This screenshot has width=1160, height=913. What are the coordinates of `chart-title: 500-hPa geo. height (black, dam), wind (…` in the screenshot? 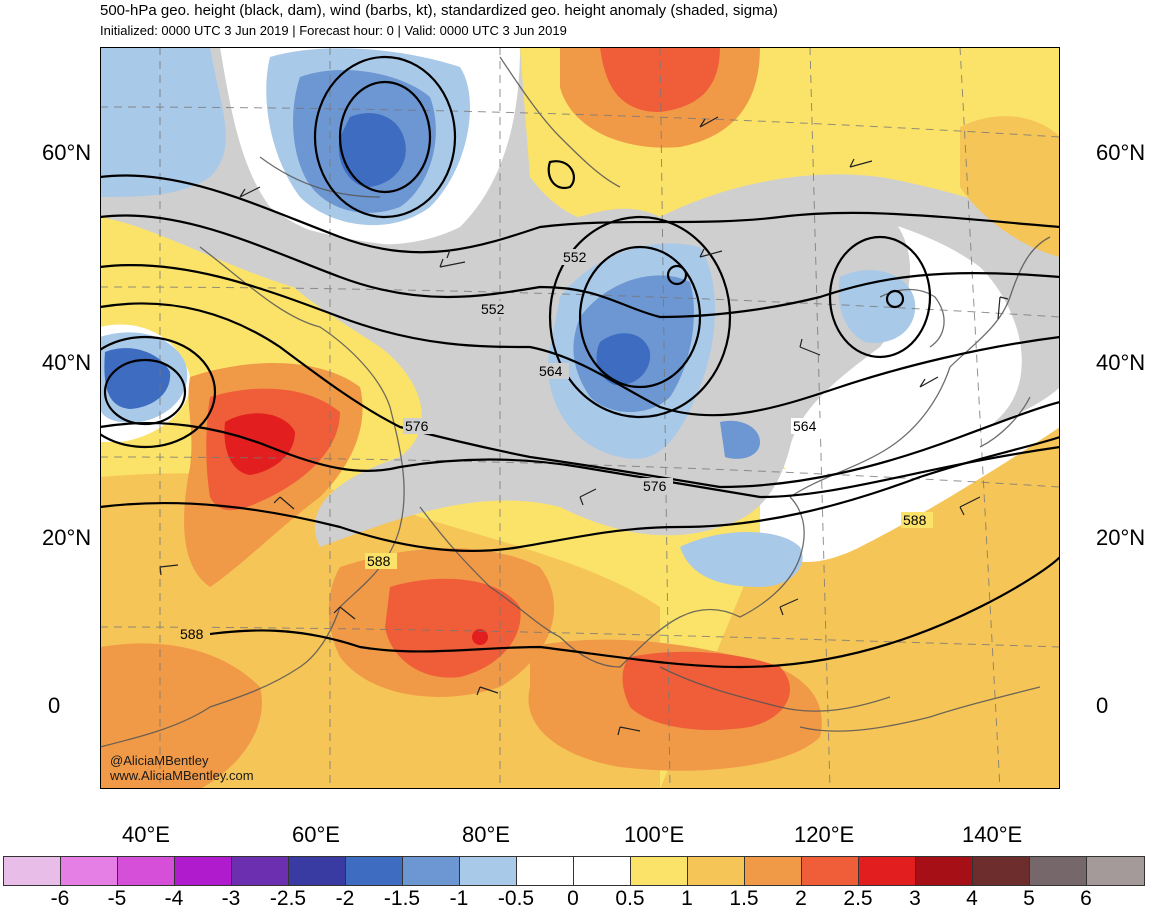 It's located at (439, 10).